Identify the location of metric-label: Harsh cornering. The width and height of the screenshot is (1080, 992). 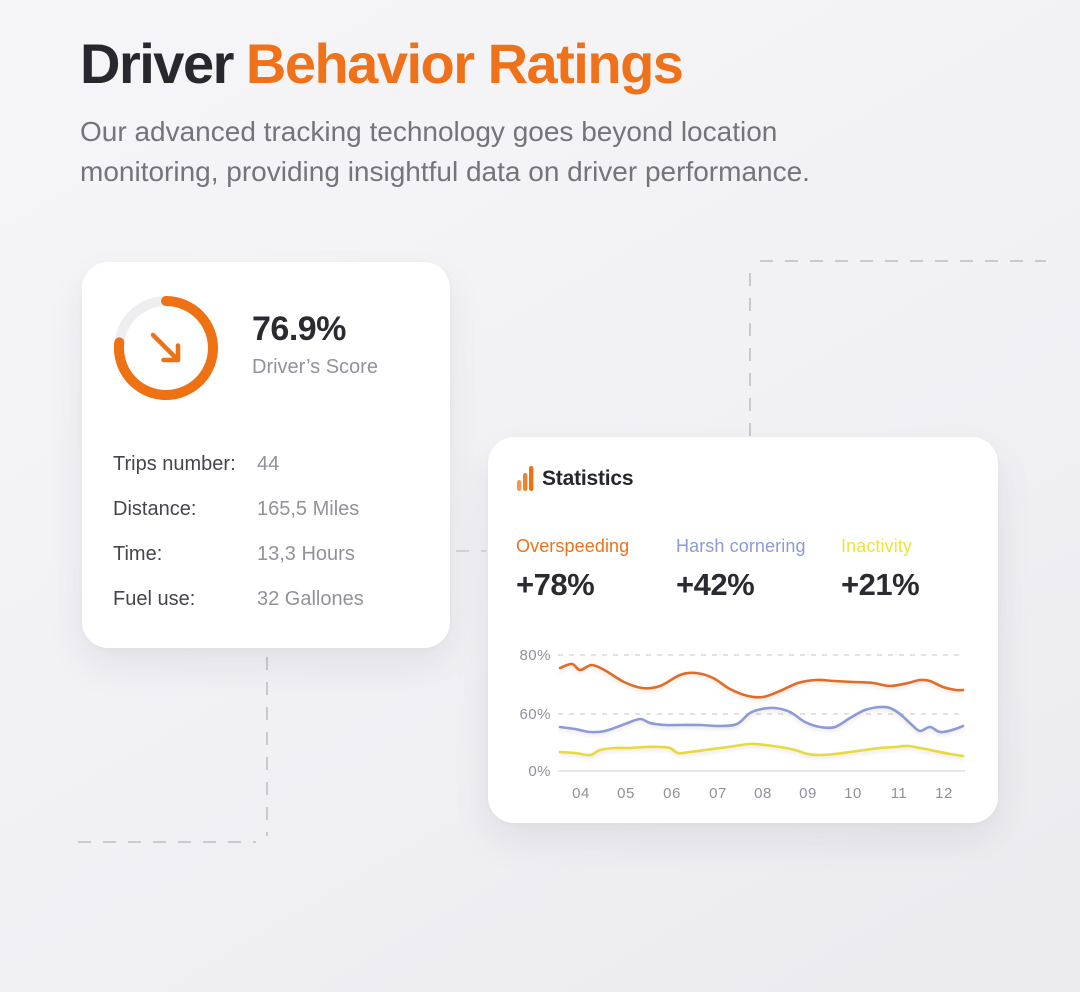
(741, 546).